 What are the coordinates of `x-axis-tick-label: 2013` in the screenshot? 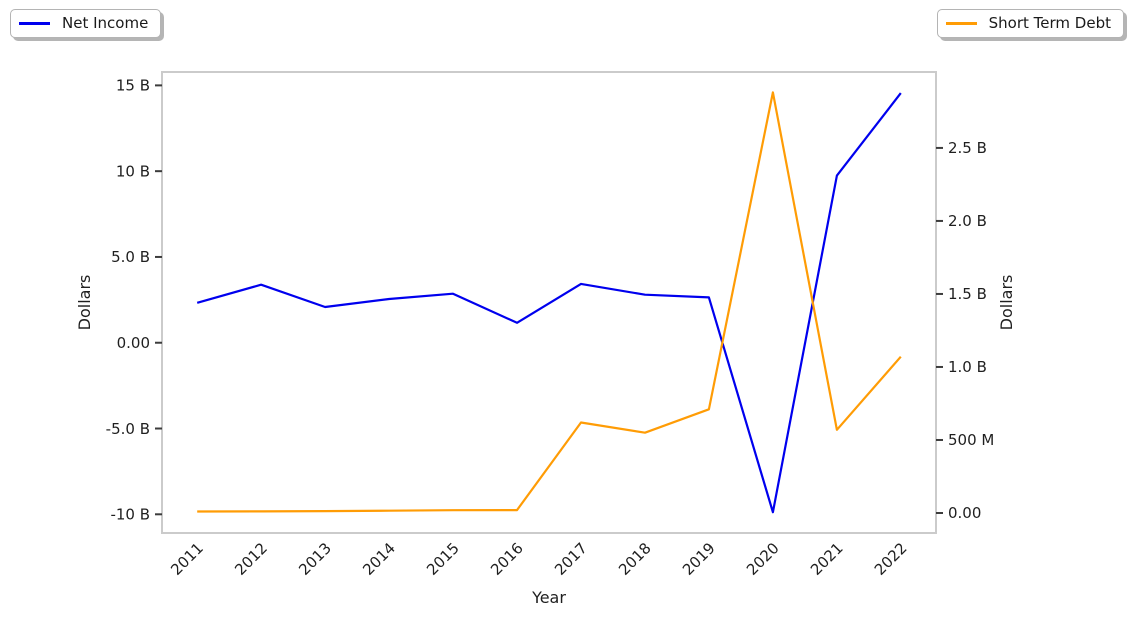 It's located at (315, 559).